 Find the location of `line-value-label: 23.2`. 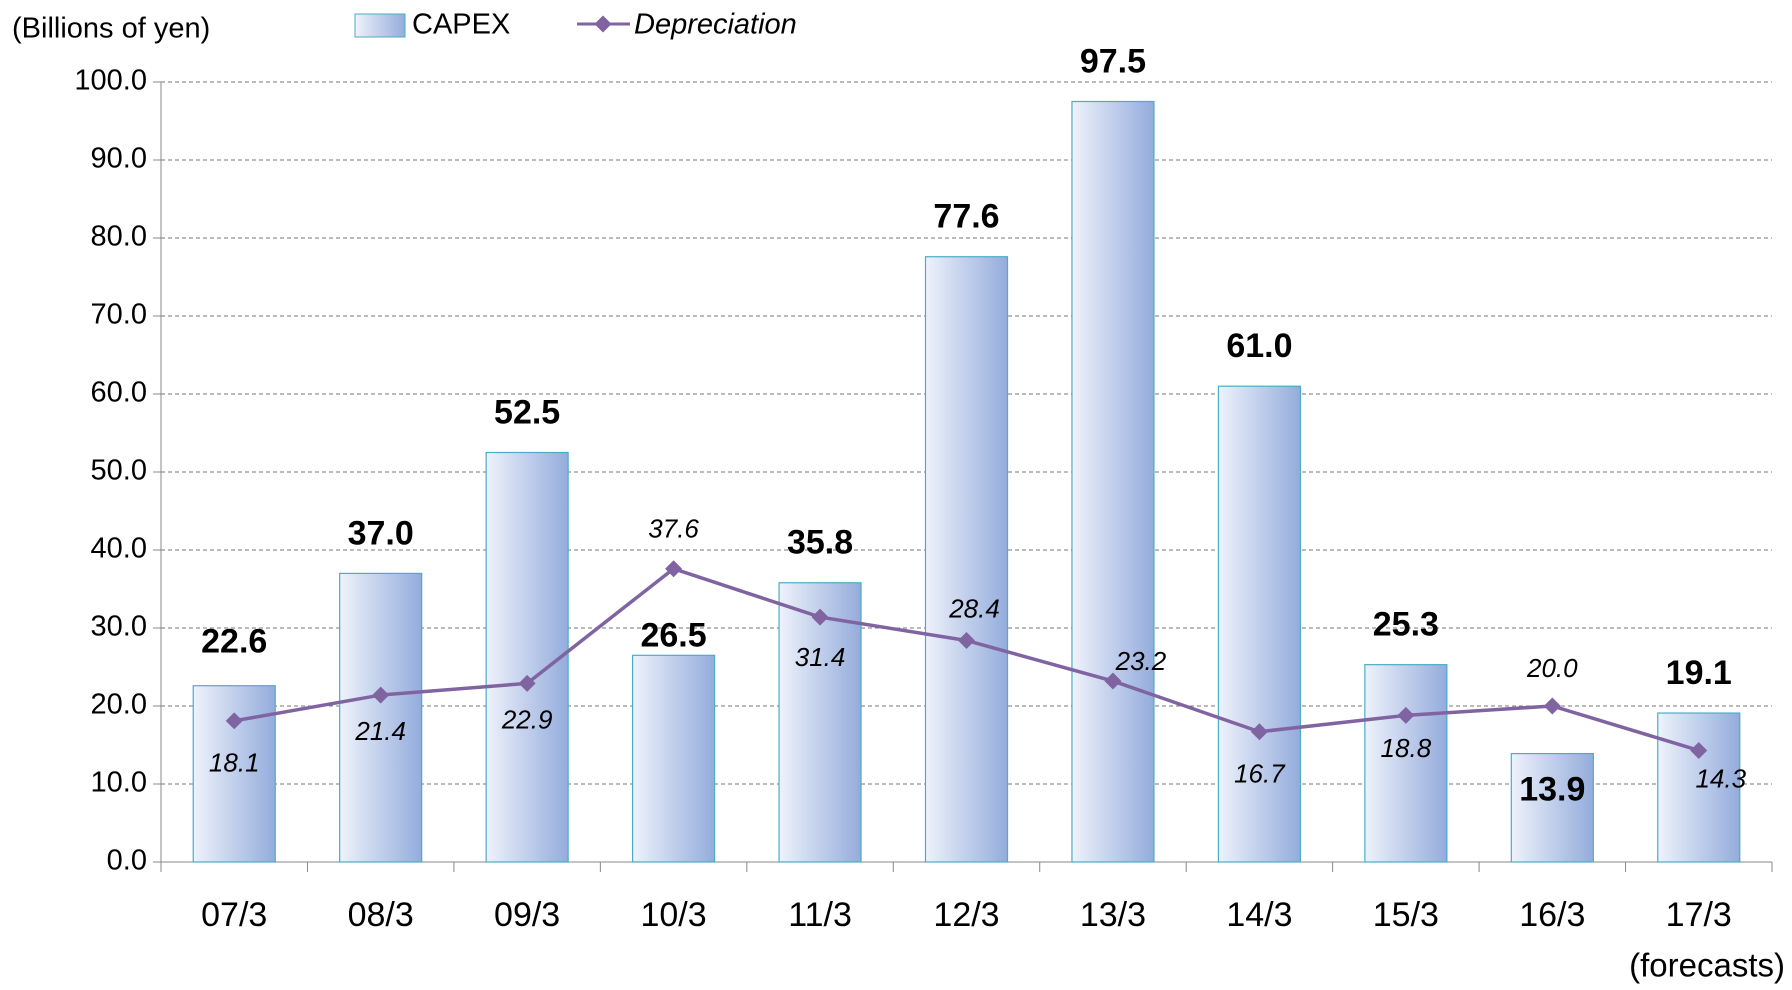

line-value-label: 23.2 is located at coordinates (1141, 661).